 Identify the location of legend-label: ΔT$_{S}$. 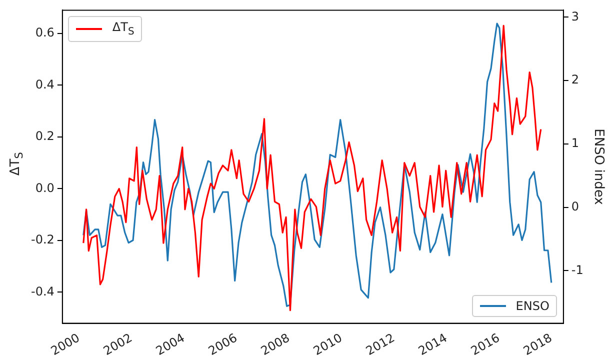
(123, 29).